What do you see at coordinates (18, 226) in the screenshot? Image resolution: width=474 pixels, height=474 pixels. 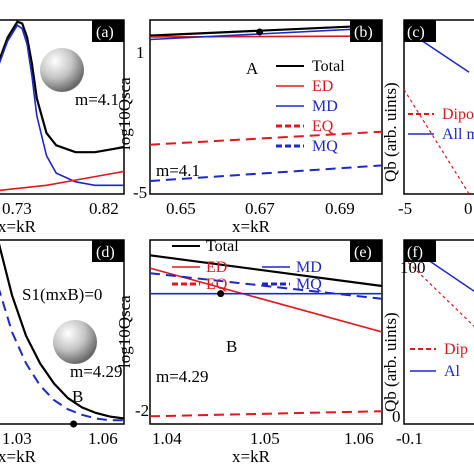 I see `panel-a-xlabel: x=kR` at bounding box center [18, 226].